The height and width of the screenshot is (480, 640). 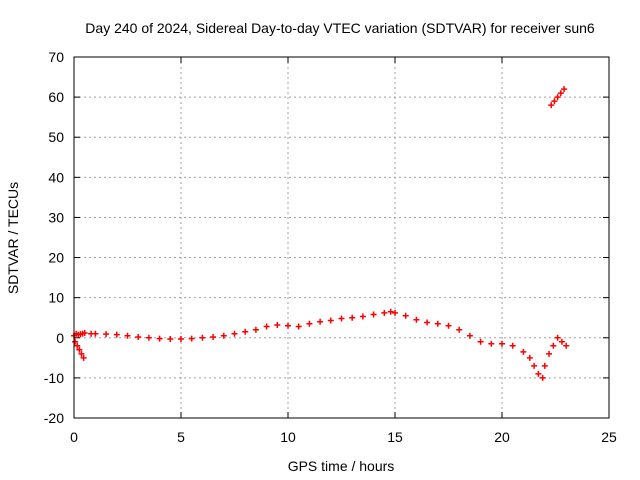 What do you see at coordinates (609, 437) in the screenshot?
I see `x-tick-label: 25` at bounding box center [609, 437].